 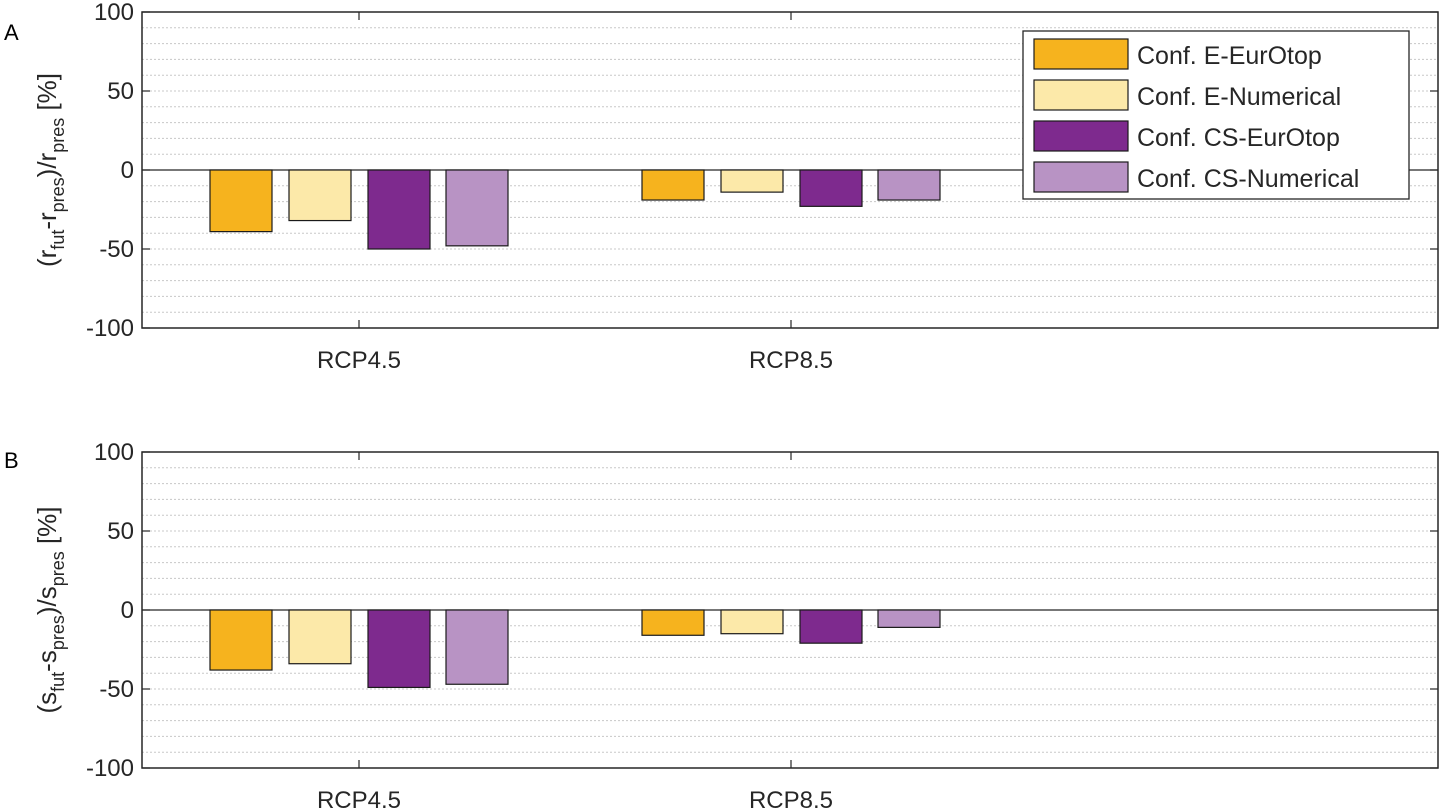 I want to click on y-label-part: )/s, so click(x=47, y=600).